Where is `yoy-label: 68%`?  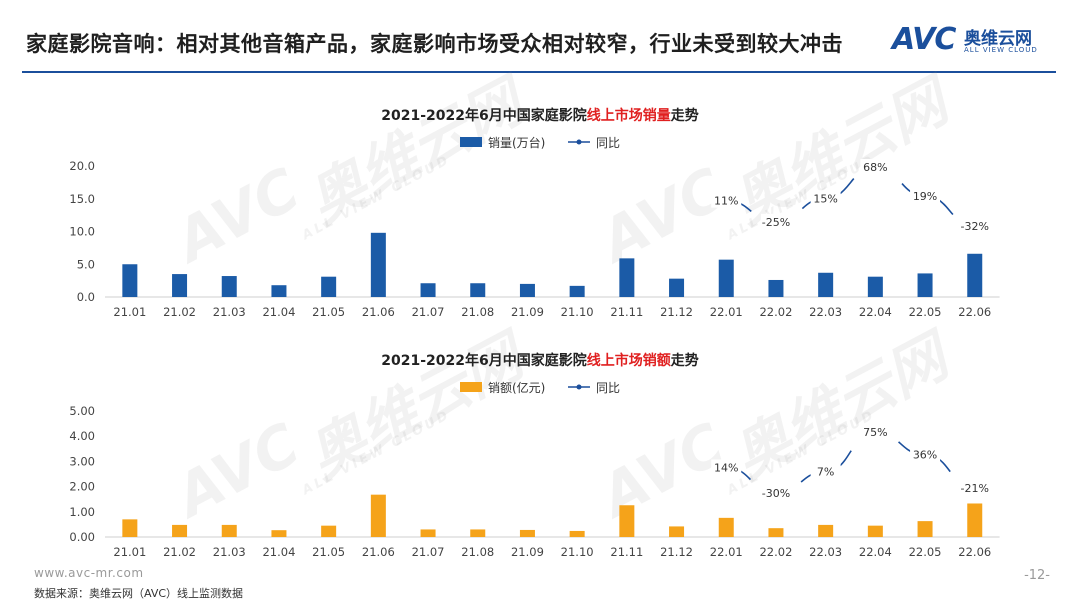
yoy-label: 68% is located at coordinates (875, 167).